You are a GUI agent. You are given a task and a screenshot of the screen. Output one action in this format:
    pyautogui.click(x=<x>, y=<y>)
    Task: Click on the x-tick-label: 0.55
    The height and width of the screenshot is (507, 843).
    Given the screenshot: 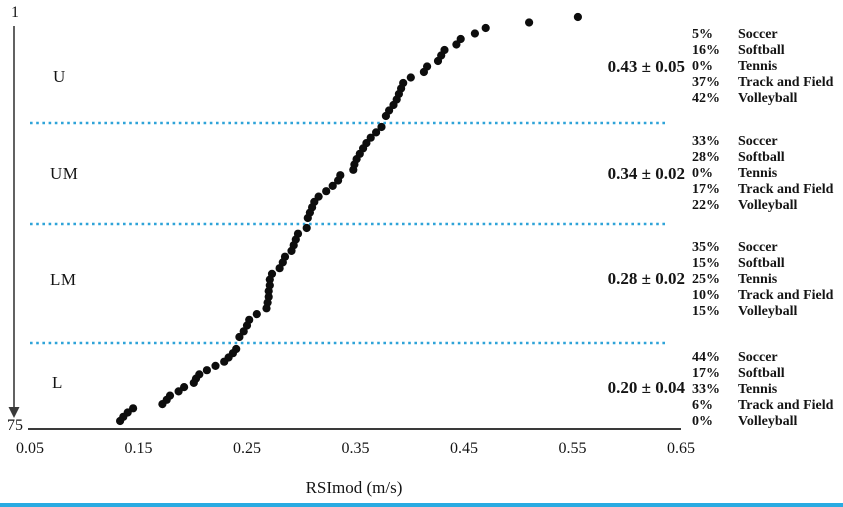 What is the action you would take?
    pyautogui.click(x=572, y=448)
    